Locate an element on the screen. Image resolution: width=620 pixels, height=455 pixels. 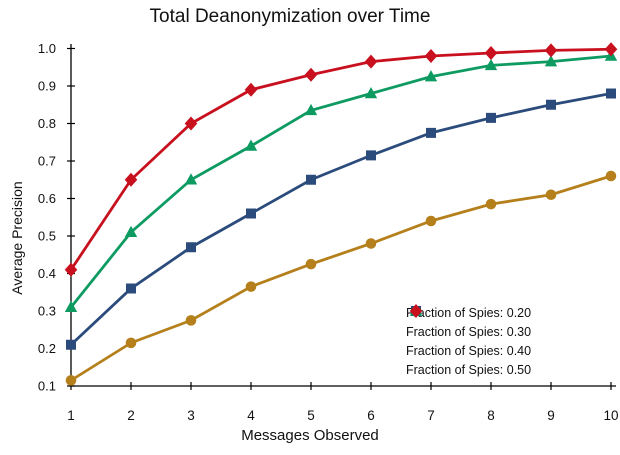
x-tick-label: 5 is located at coordinates (311, 415).